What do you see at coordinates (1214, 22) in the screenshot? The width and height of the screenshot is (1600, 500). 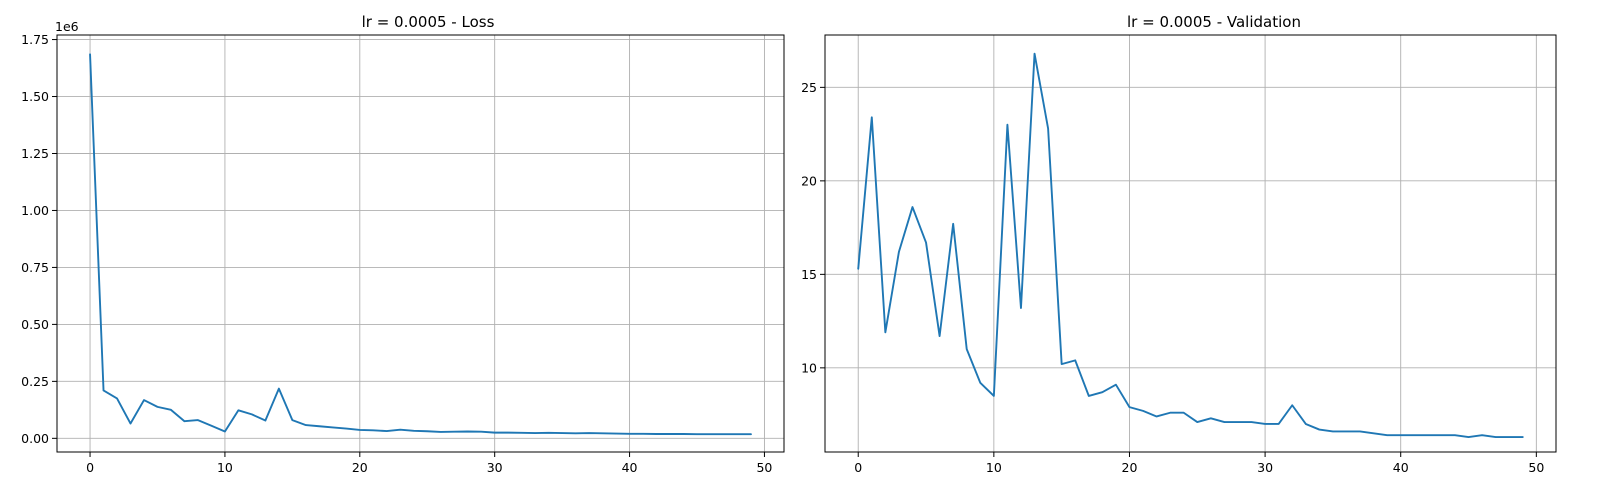 I see `validation-chart-title: lr = 0.0005 - Validation` at bounding box center [1214, 22].